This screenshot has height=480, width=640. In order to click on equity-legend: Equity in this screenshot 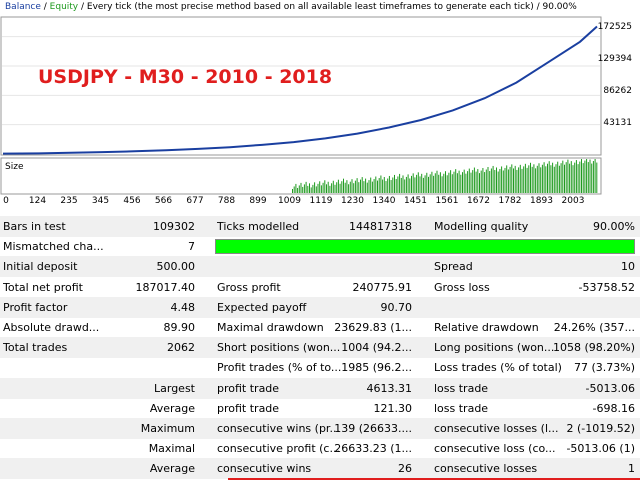, I will do `click(64, 7)`.